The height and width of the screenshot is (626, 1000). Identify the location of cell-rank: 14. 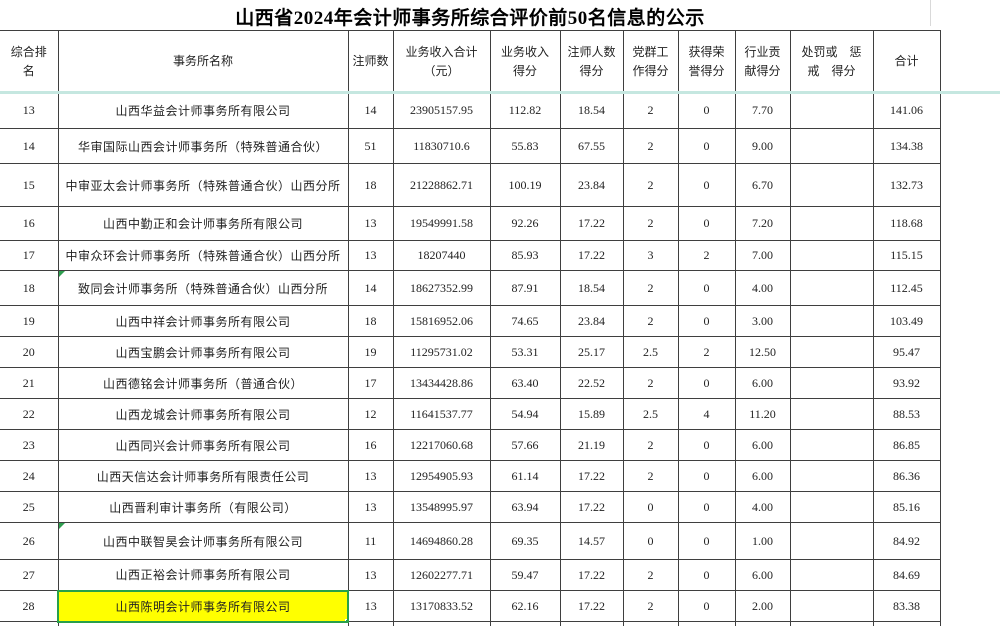
(29, 146).